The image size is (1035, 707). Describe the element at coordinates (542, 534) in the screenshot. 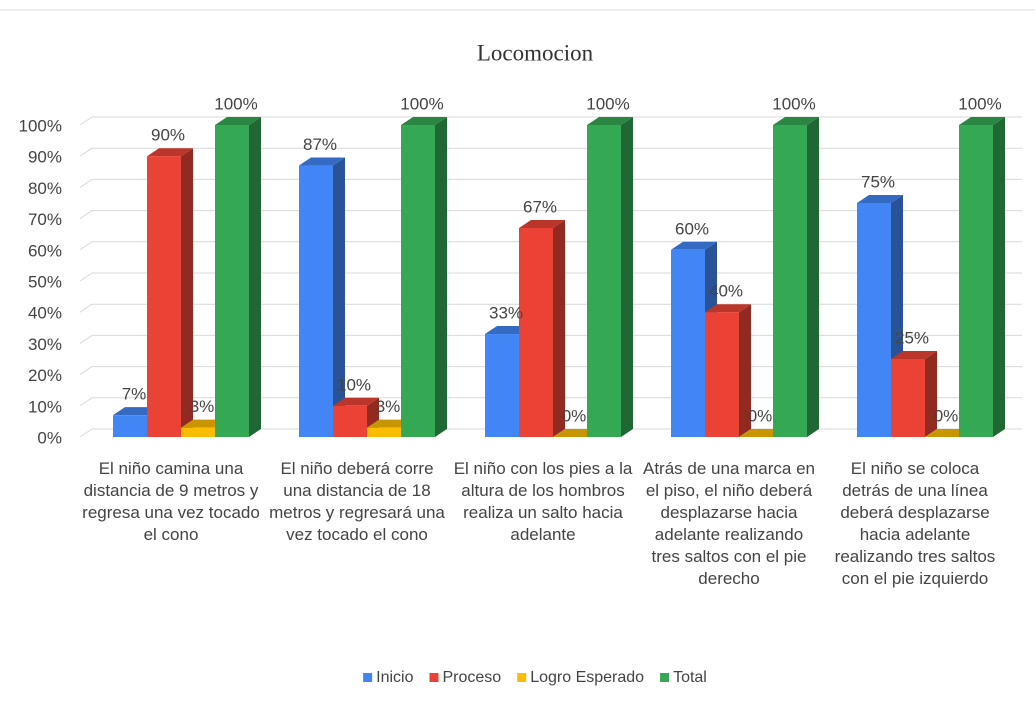

I see `x-tick-line: adelante` at that location.